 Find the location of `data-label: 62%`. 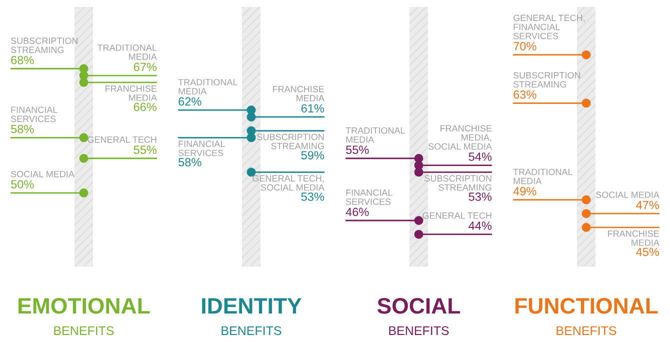

data-label: 62% is located at coordinates (190, 101).